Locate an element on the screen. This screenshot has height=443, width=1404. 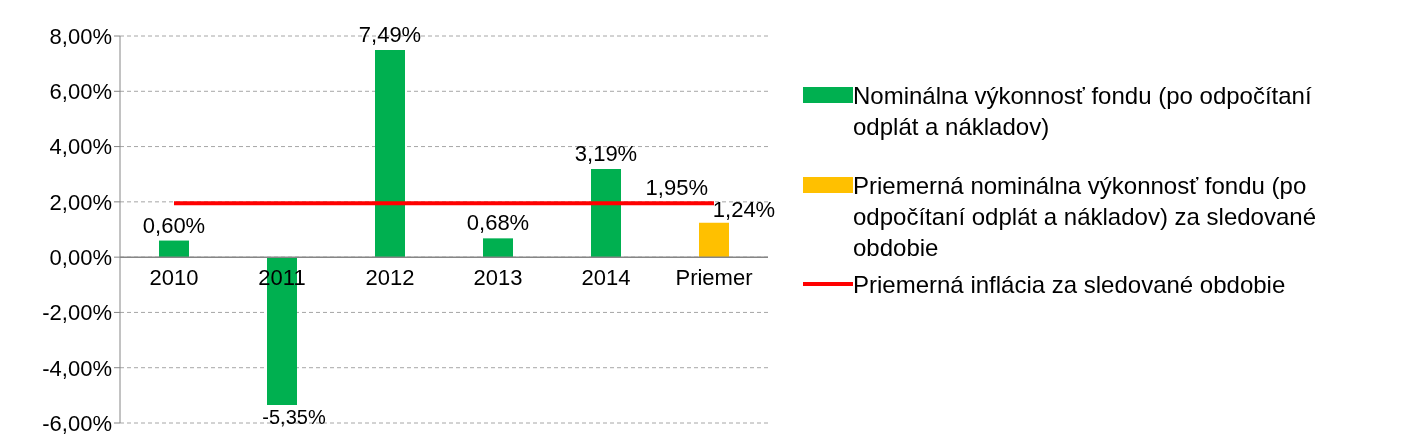
y-tick-label: 2,00% is located at coordinates (80, 202).